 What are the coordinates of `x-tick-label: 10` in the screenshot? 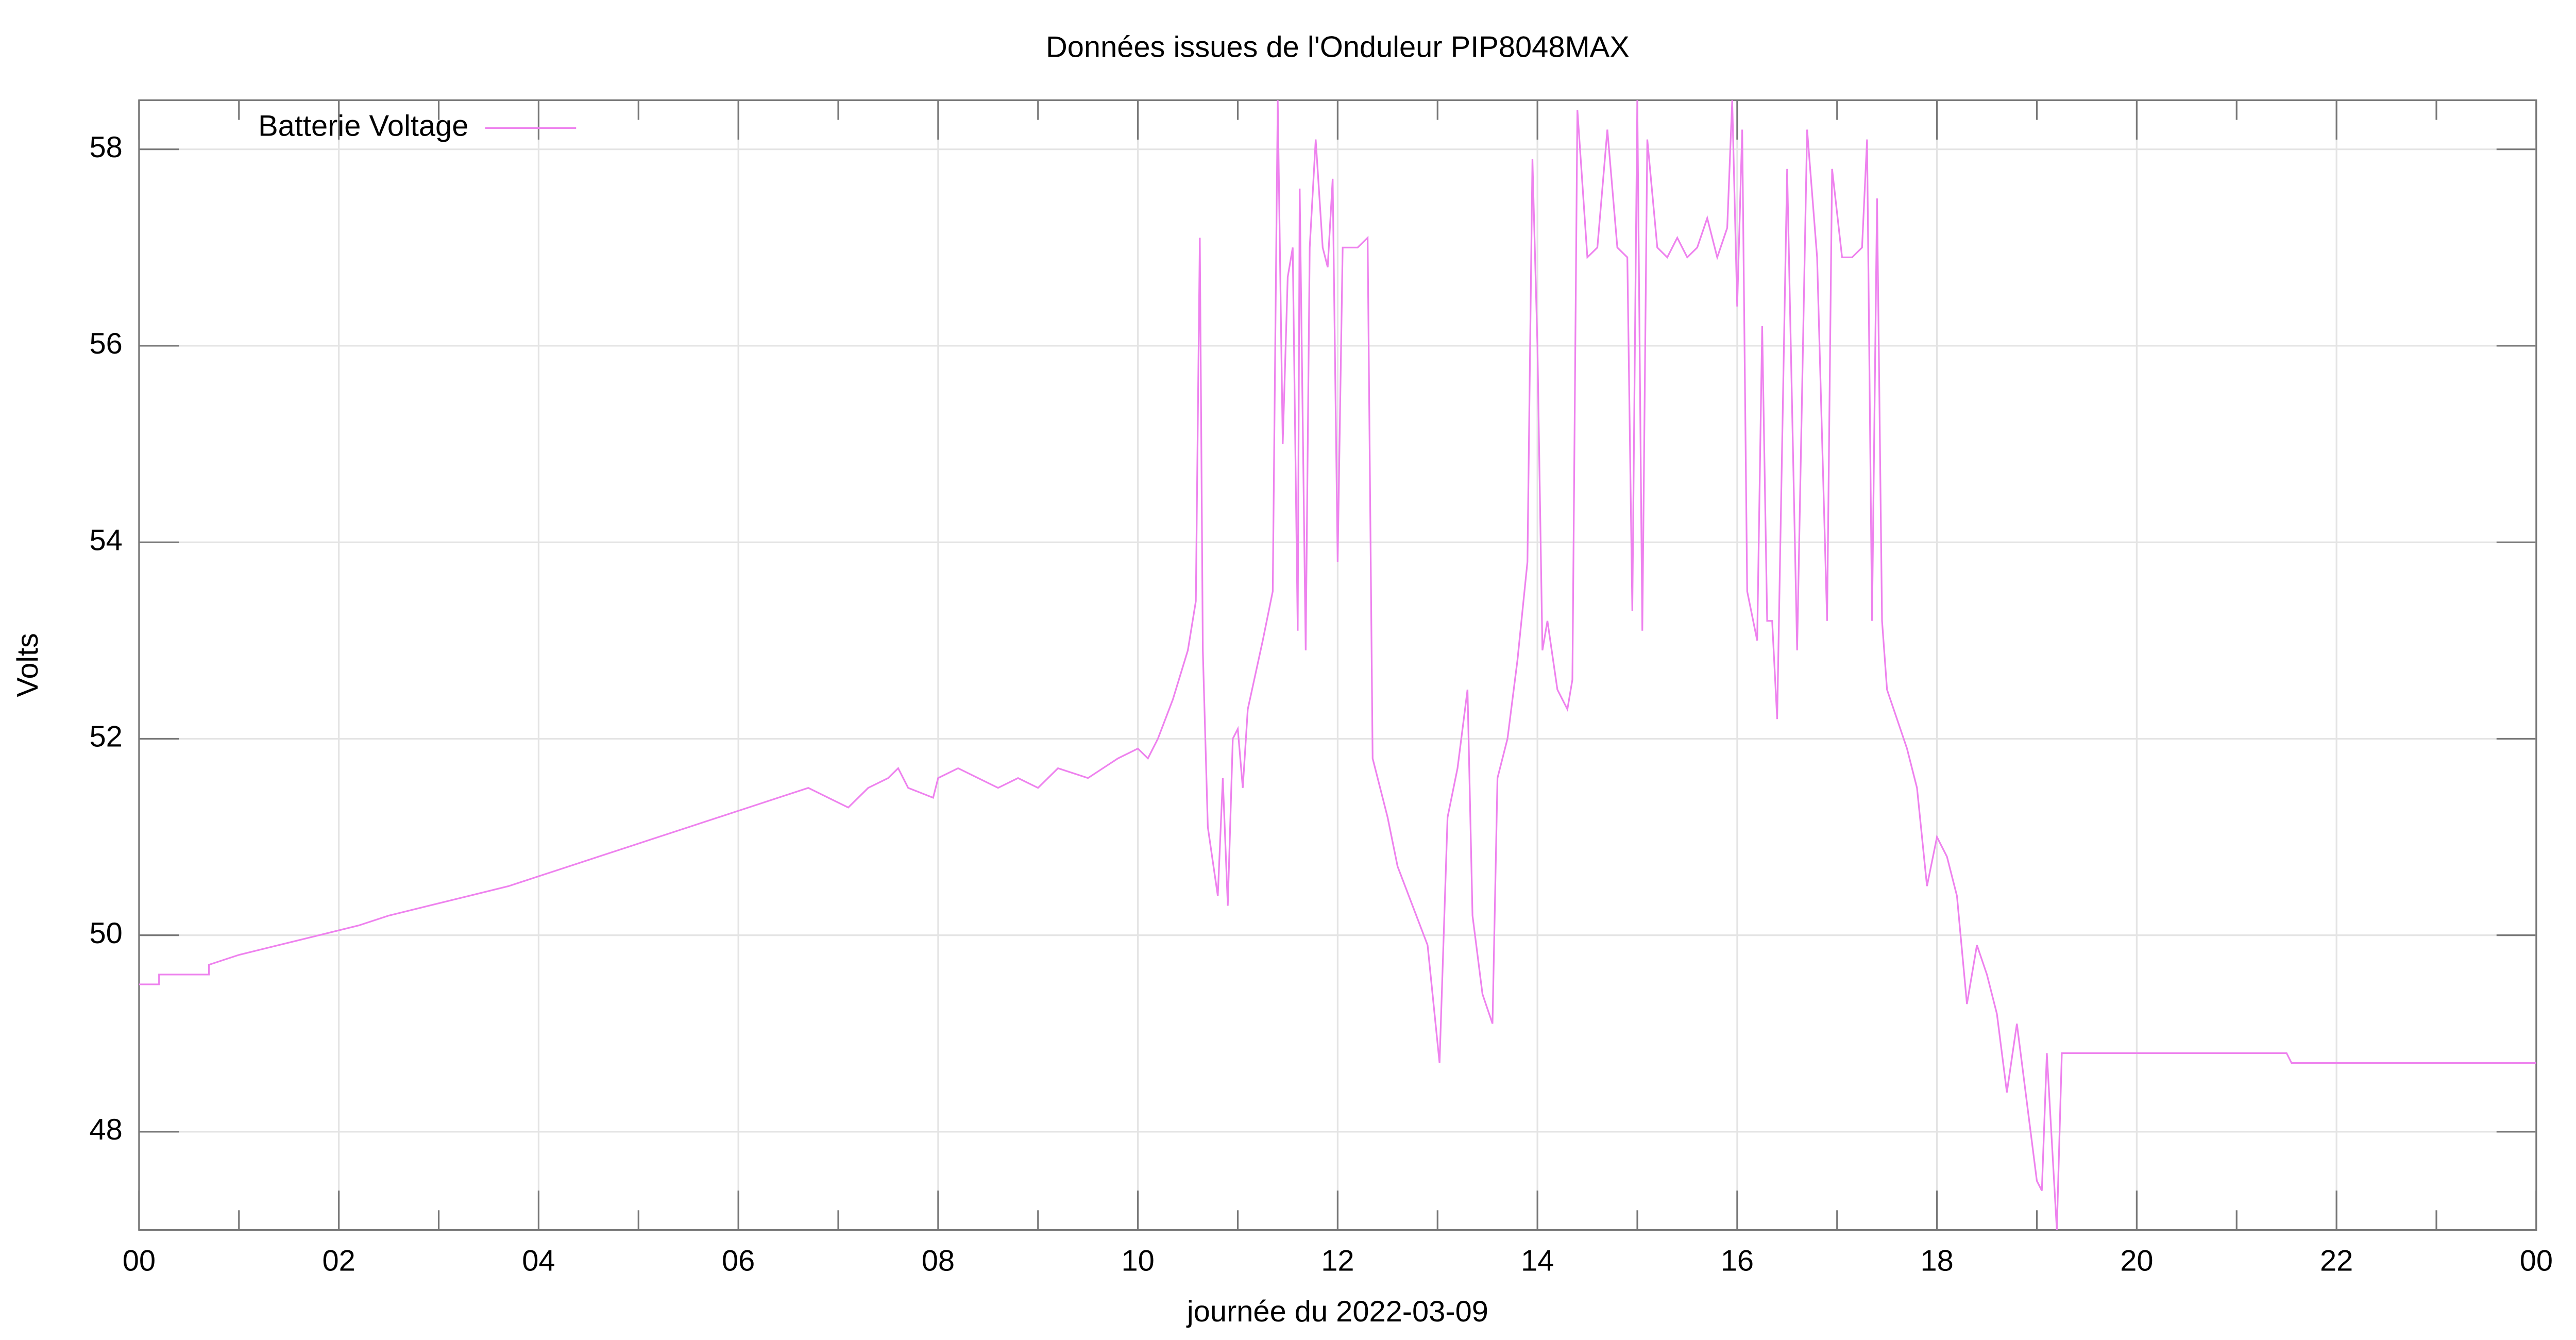 It's located at (1138, 1261).